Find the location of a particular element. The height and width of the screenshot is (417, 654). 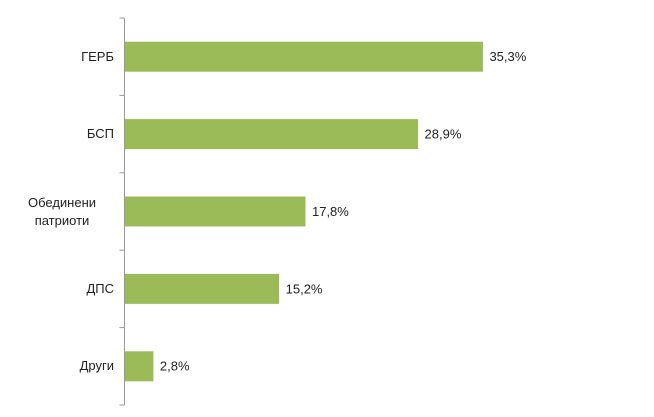

data-label: 17,8% is located at coordinates (330, 211).